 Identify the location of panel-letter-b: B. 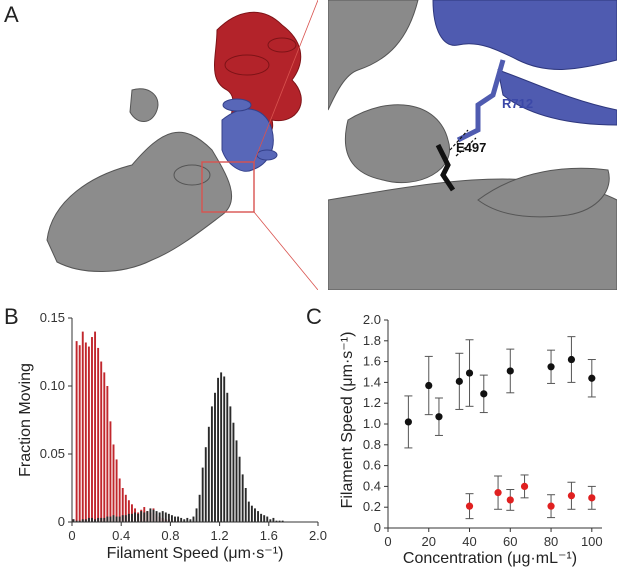
(11, 316).